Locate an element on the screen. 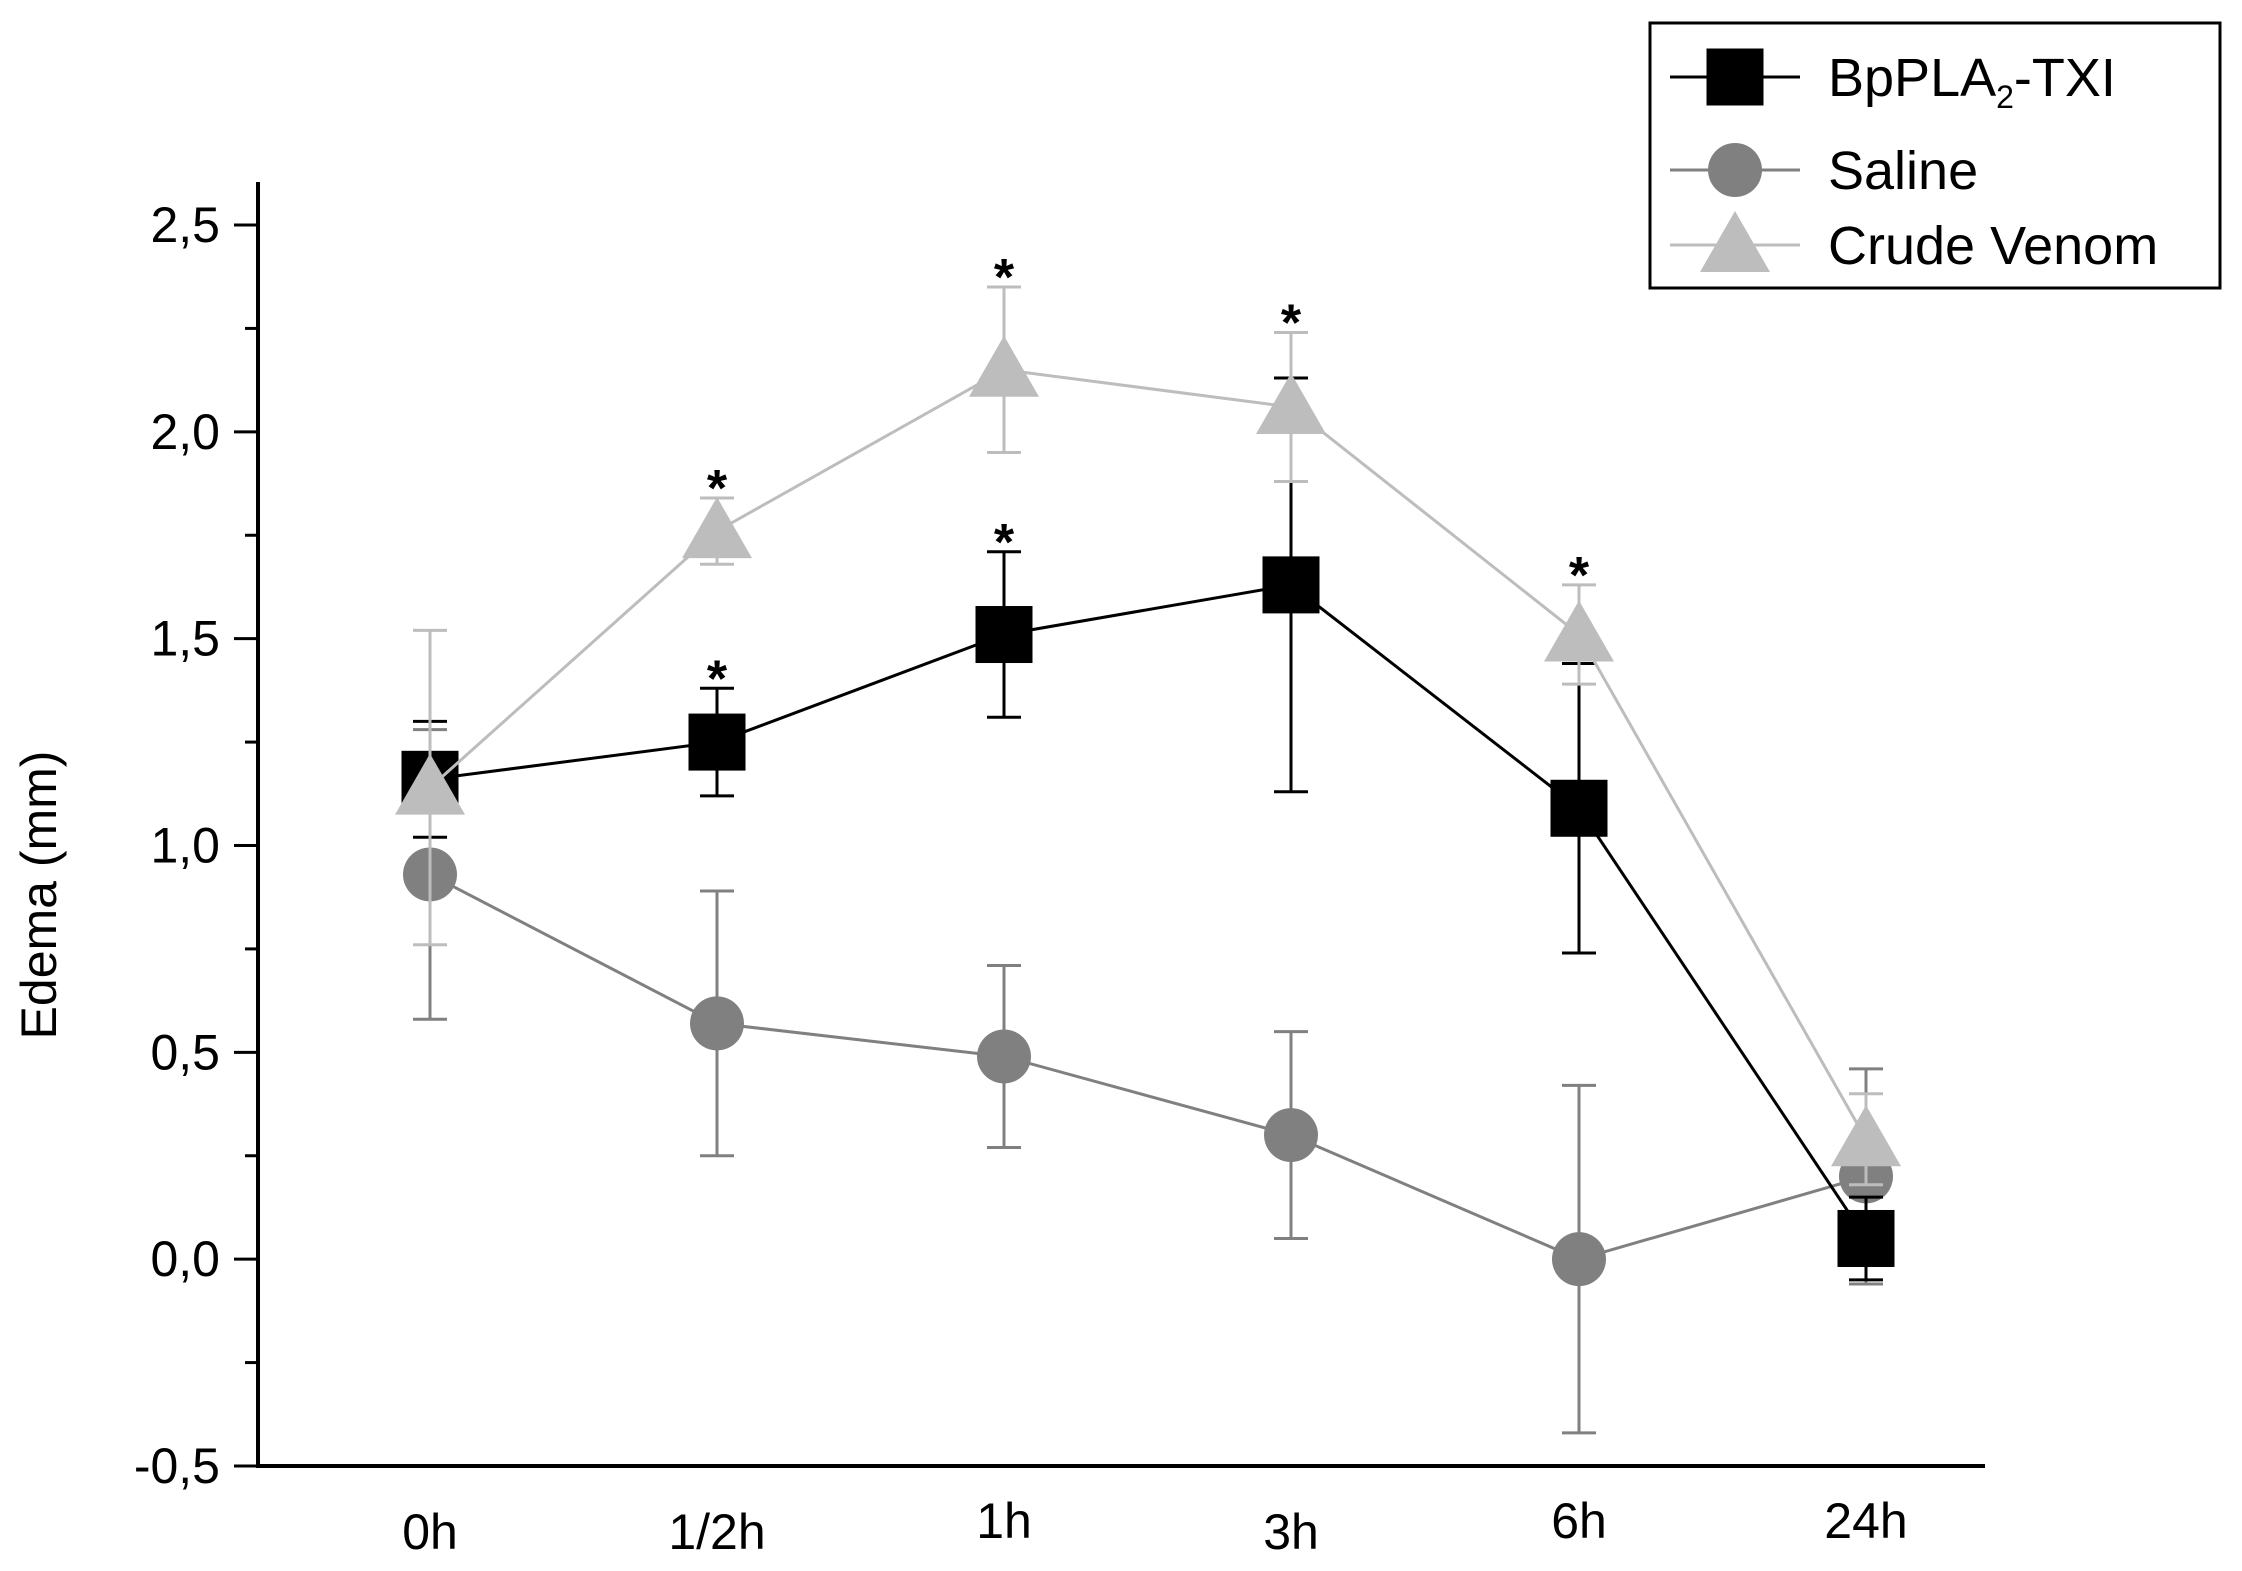  legend-label: BpPLA2-TXI is located at coordinates (1972, 81).